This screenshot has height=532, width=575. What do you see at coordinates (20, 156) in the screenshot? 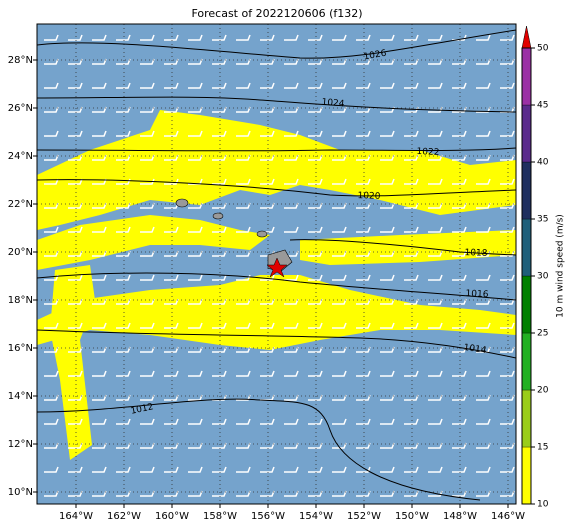
I see `lat-label: 24°N` at bounding box center [20, 156].